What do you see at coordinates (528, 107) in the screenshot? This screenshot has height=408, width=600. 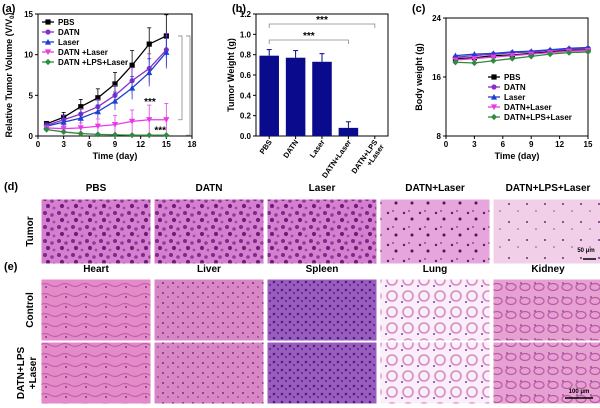 I see `legend-entry: DATN+Laser` at bounding box center [528, 107].